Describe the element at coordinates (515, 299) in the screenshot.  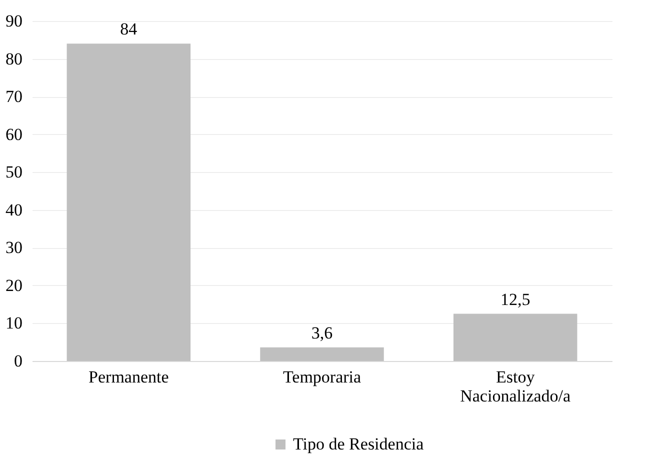
I see `data-label: 12,5` at that location.